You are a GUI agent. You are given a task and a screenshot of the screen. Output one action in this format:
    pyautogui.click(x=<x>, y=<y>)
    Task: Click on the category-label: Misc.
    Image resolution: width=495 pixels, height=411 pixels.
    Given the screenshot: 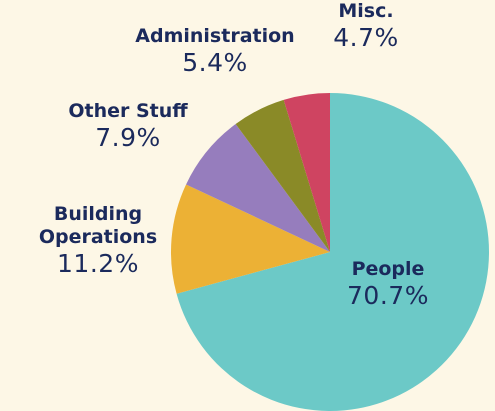 What is the action you would take?
    pyautogui.click(x=366, y=11)
    